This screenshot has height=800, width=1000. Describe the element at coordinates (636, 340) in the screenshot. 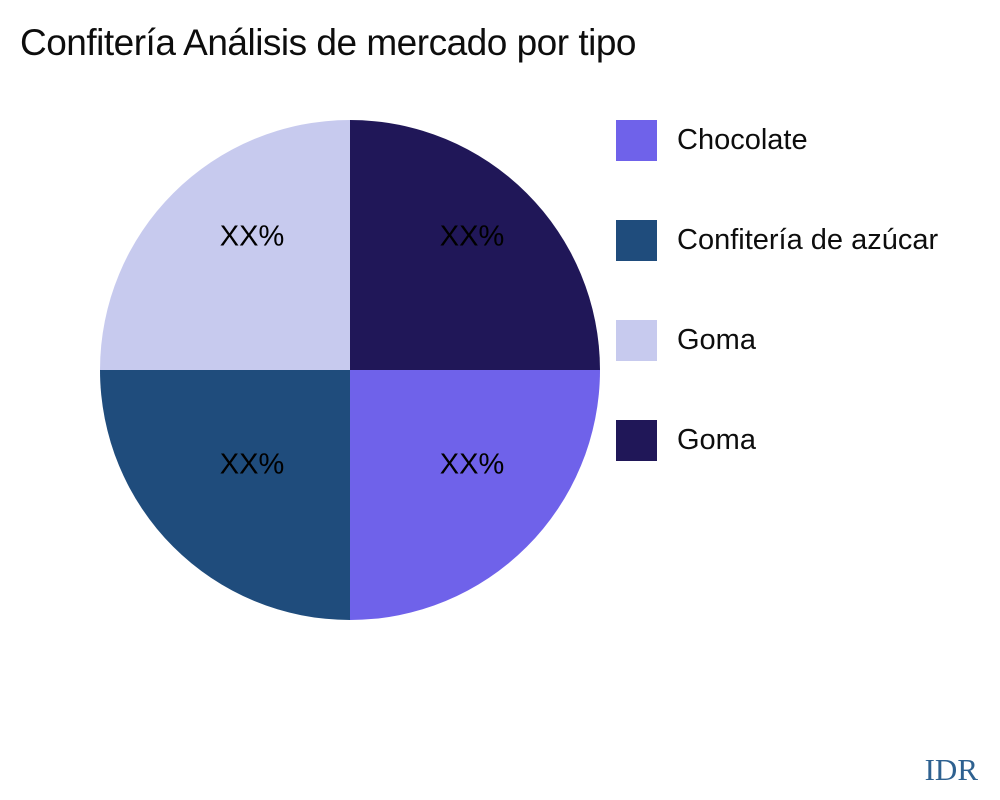

I see `legend-swatch-goma-lavender` at that location.